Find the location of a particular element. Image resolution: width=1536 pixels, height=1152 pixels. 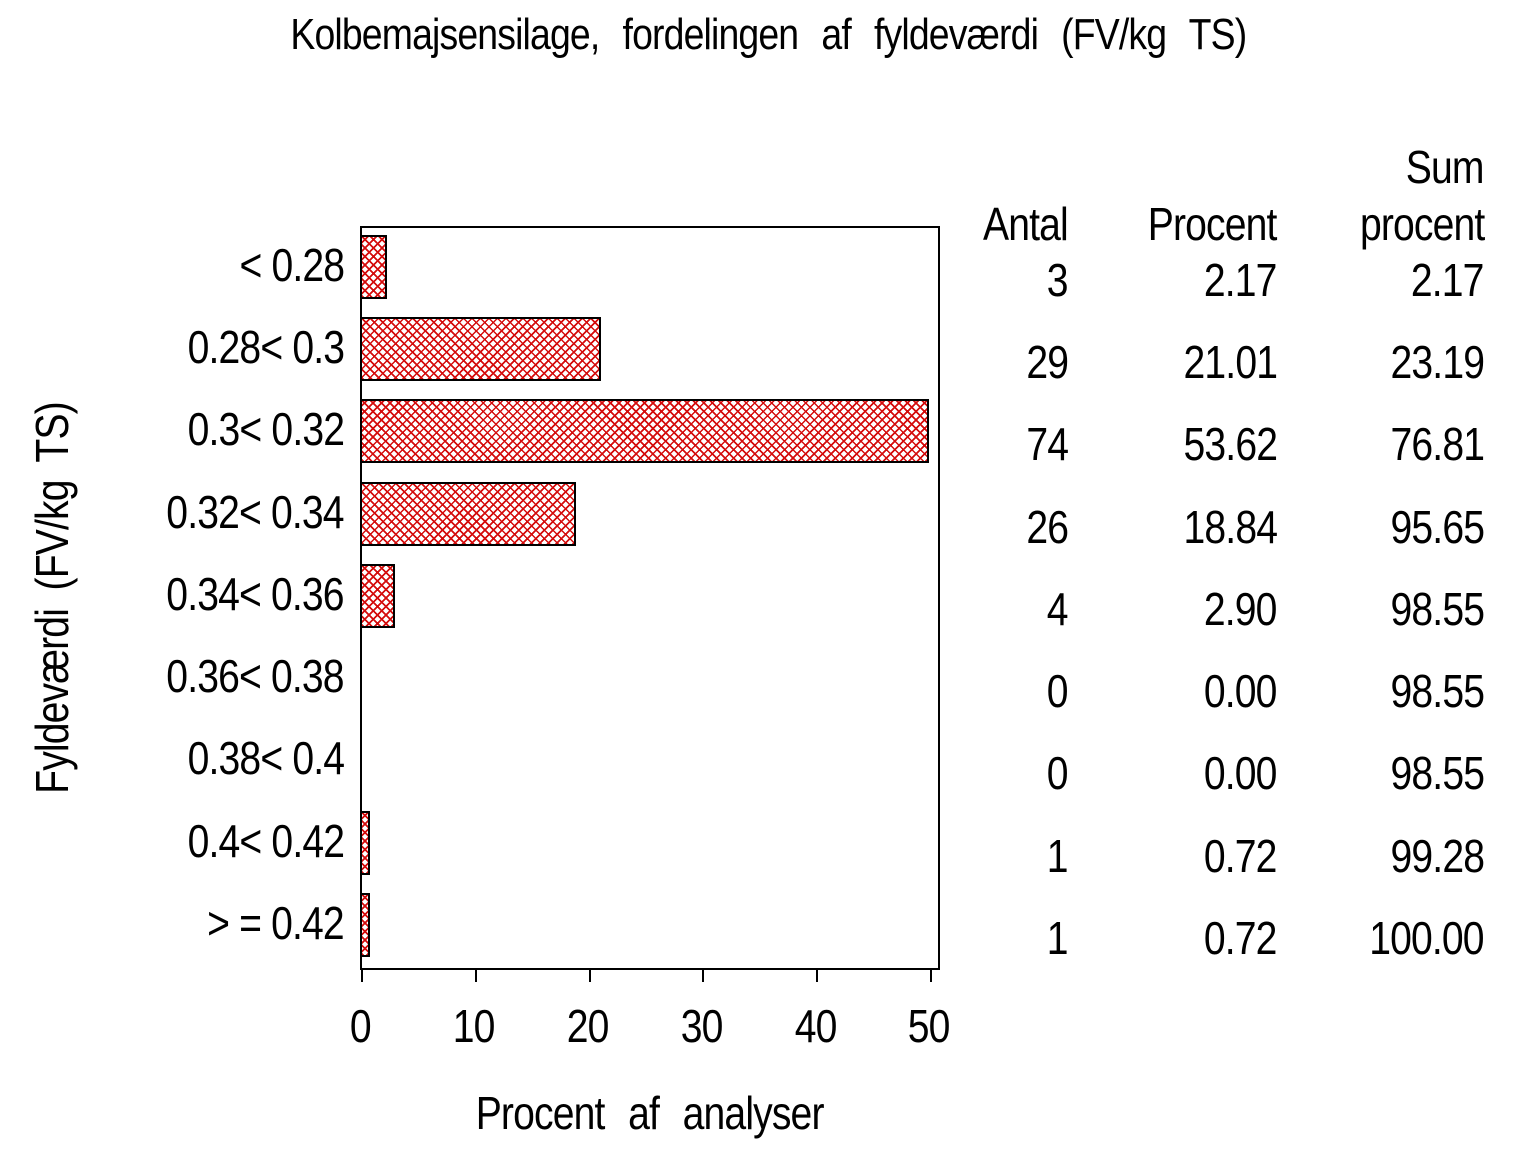

table-cell-sum: 95.65 is located at coordinates (1382, 527).